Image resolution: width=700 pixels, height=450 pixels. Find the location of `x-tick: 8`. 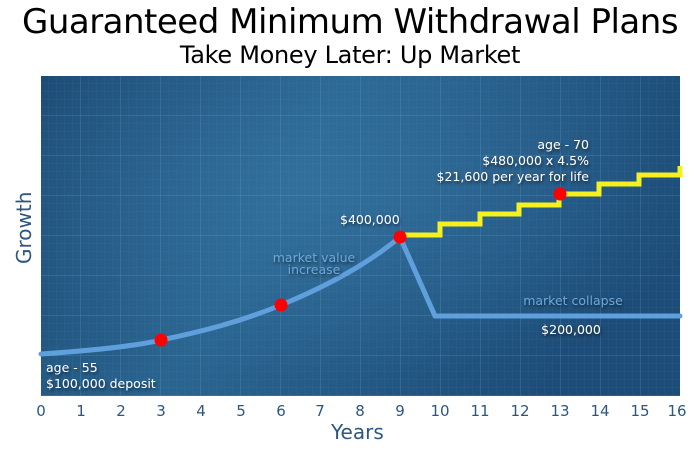

x-tick: 8 is located at coordinates (360, 411).